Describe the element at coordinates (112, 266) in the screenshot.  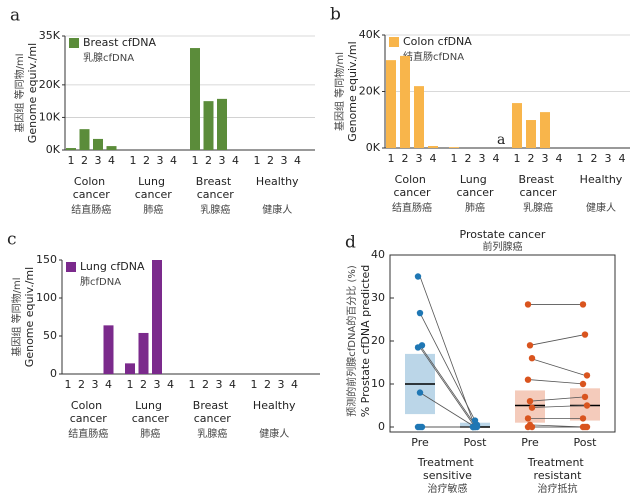
I see `legend-label: Lung cfDNA` at that location.